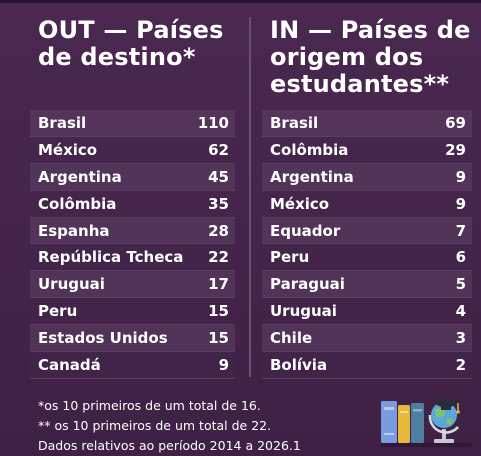  What do you see at coordinates (132, 177) in the screenshot?
I see `table-row: Argentina 45` at bounding box center [132, 177].